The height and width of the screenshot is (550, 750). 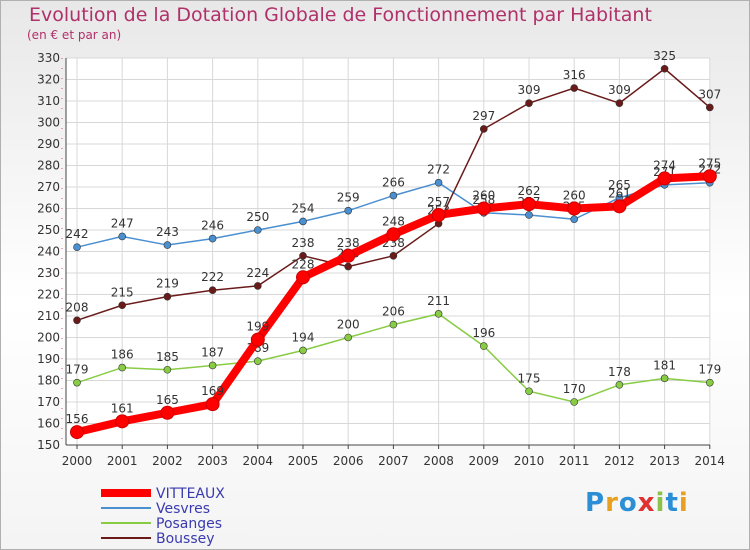 I want to click on y-tick-label: 200, so click(x=48, y=338).